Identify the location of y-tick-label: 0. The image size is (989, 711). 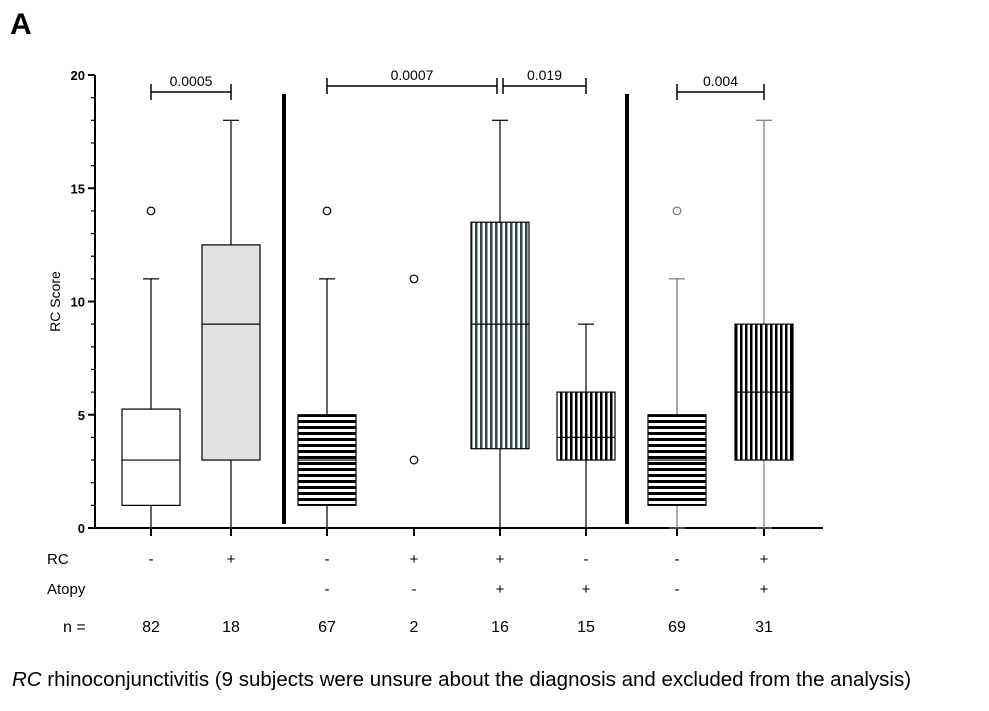
(81, 528).